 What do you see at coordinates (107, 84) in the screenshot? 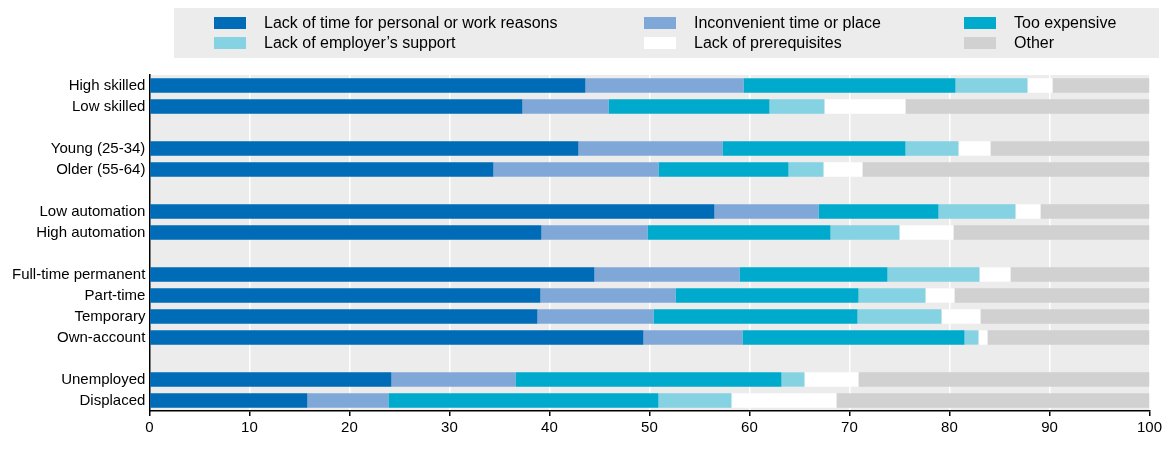
I see `y-tick-label: High skilled` at bounding box center [107, 84].